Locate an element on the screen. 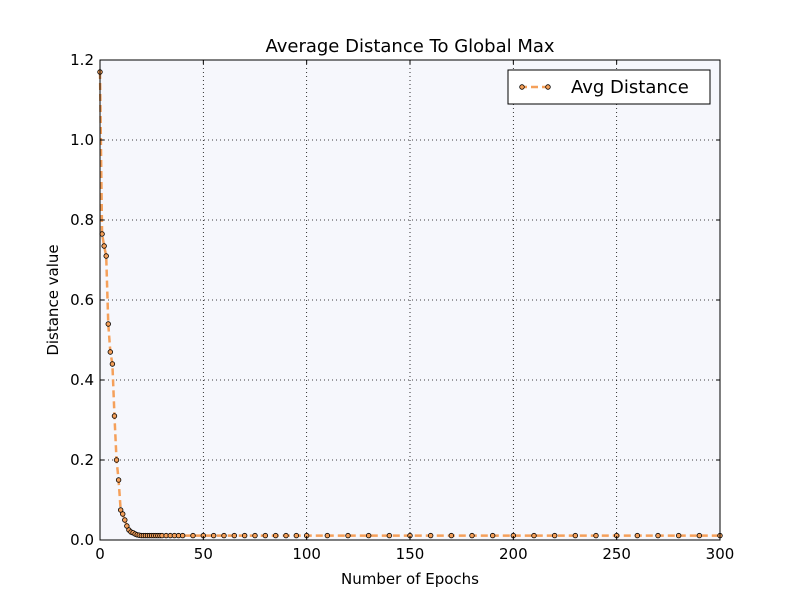 The height and width of the screenshot is (600, 800). legend-box is located at coordinates (609, 87).